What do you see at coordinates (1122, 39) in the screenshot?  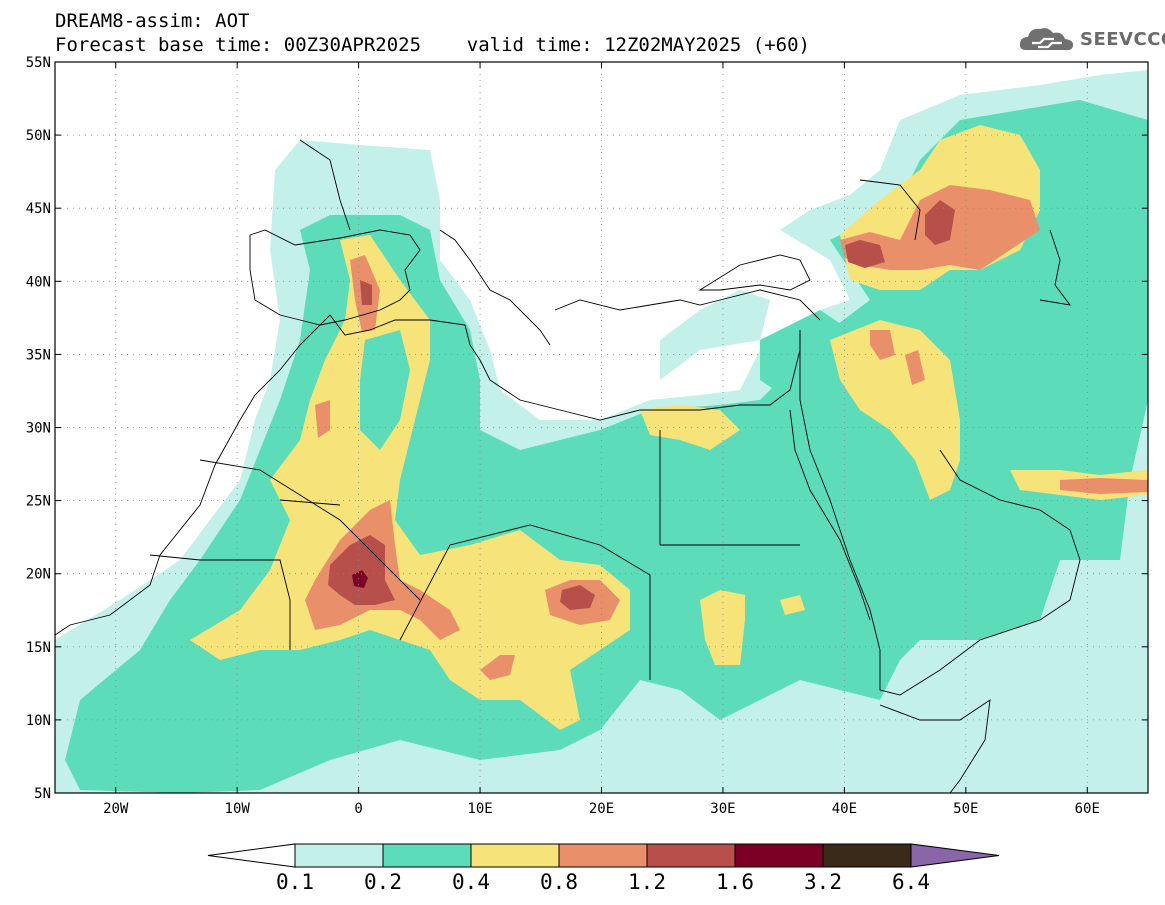 I see `logo-text: SEEVCCC` at bounding box center [1122, 39].